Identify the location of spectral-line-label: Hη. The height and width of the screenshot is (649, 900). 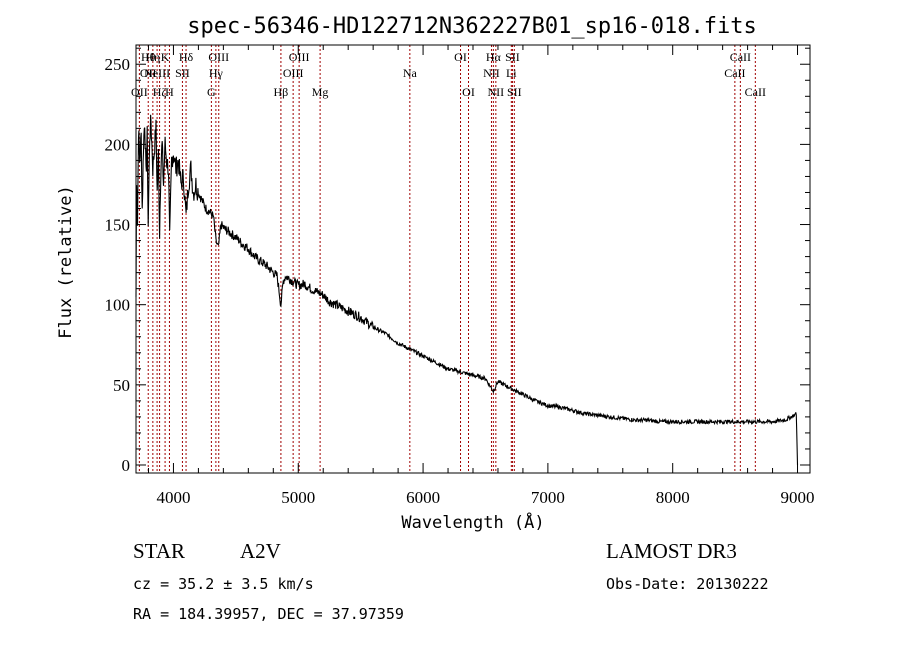
(152, 57).